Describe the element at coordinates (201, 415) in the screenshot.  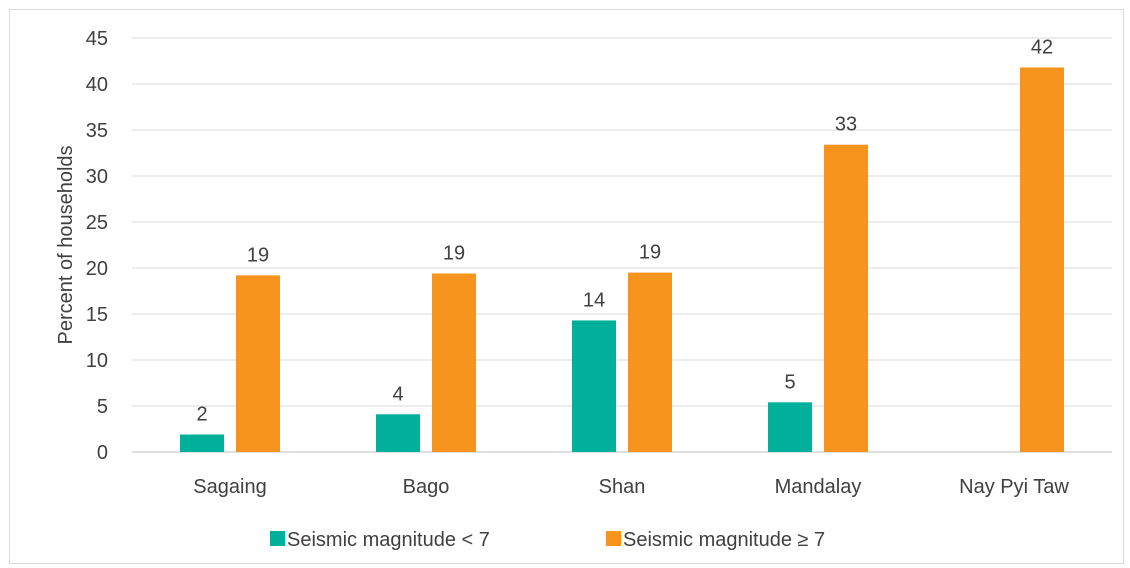
I see `data-label: 2` at that location.